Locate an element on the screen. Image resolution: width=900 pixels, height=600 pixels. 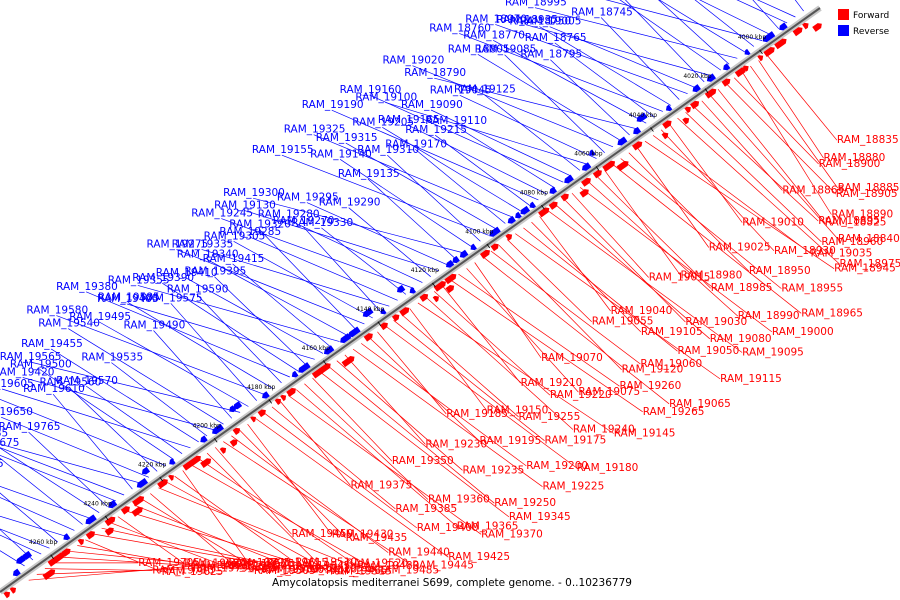
forward-gene-label: RAM_19075 is located at coordinates (609, 392).